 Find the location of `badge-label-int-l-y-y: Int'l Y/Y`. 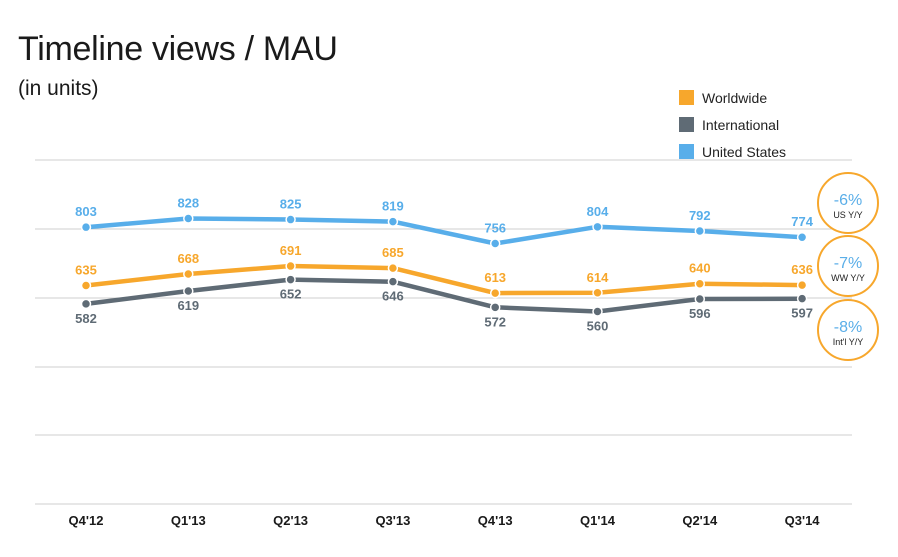

badge-label-int-l-y-y: Int'l Y/Y is located at coordinates (848, 342).